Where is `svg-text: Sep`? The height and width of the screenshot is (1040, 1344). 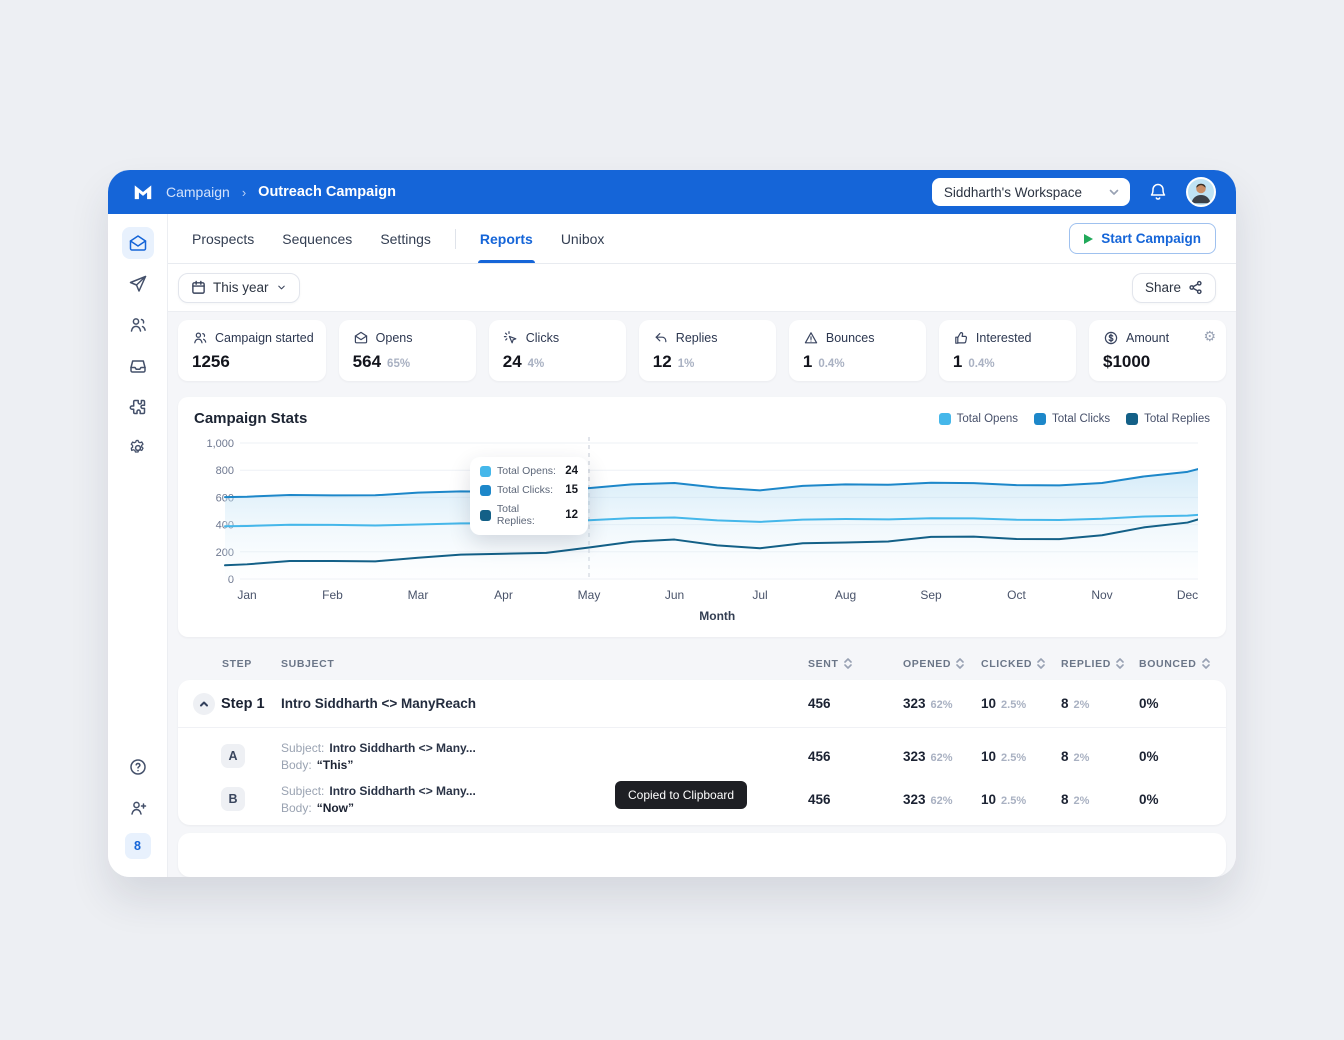
svg-text: Sep is located at coordinates (931, 595).